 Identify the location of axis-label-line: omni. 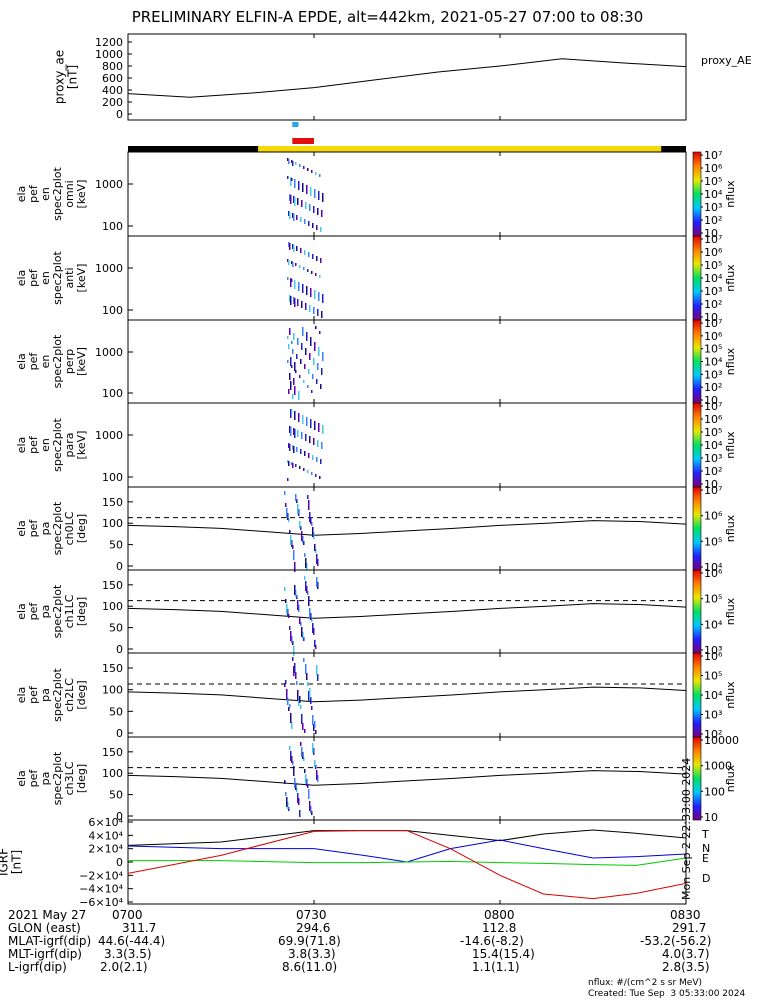
(69, 193).